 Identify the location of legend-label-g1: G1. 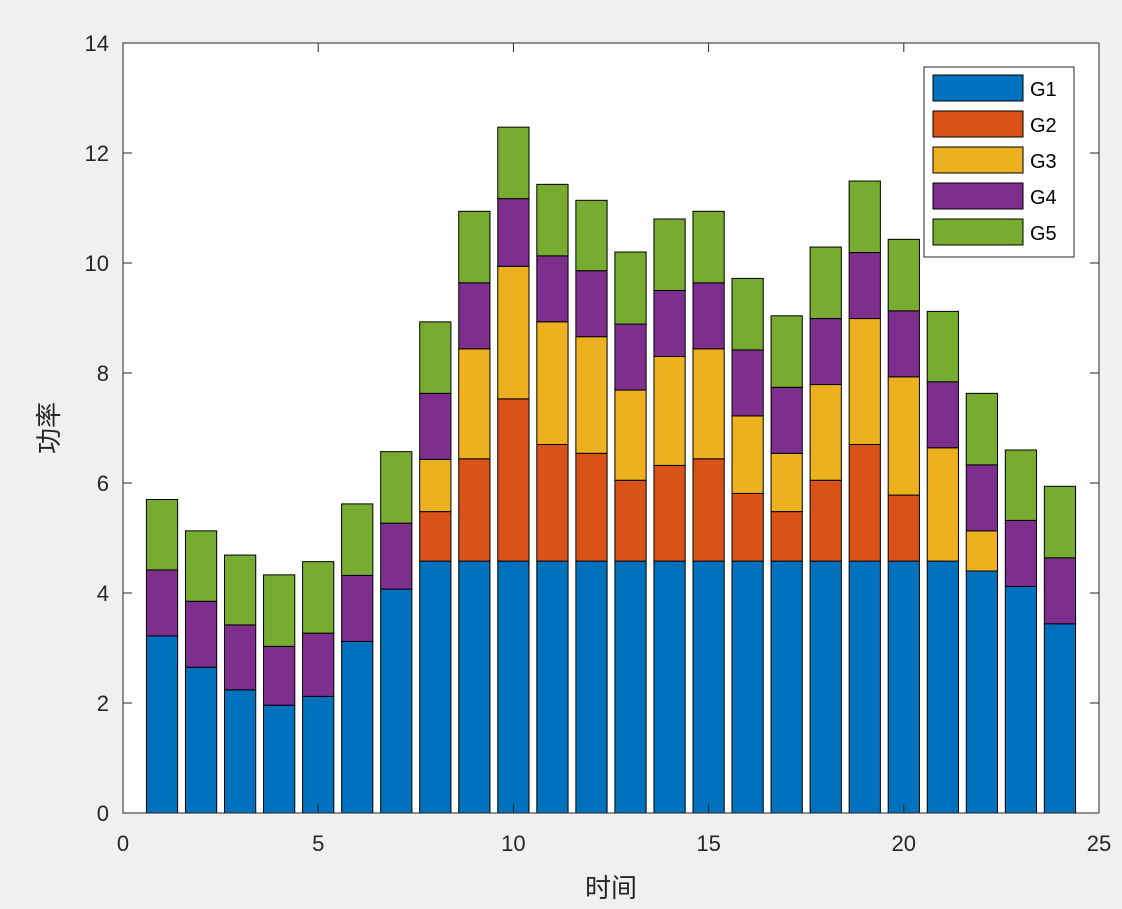
(1043, 90).